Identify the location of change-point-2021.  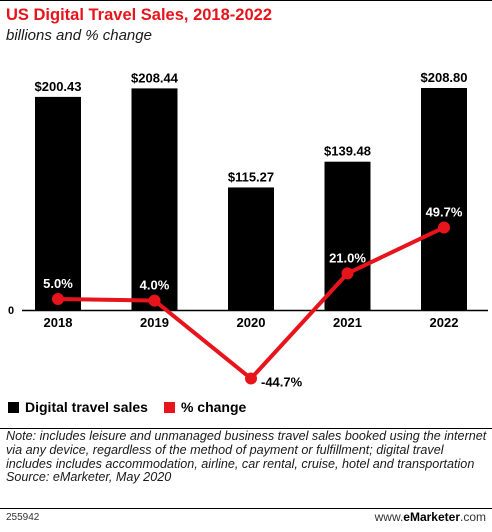
(347, 273).